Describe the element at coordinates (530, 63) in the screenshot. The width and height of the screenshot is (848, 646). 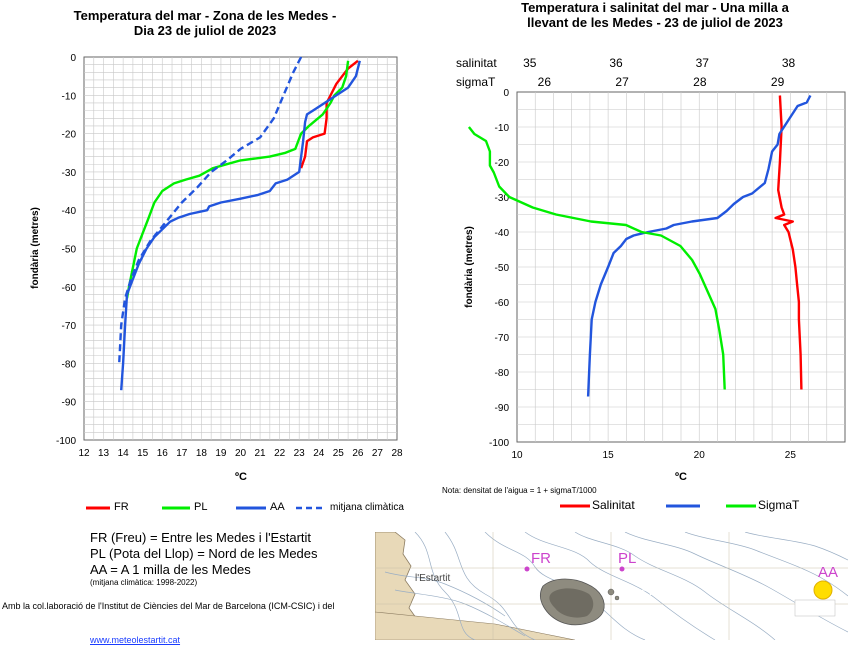
I see `right-top-salinity-tick-label: 35` at that location.